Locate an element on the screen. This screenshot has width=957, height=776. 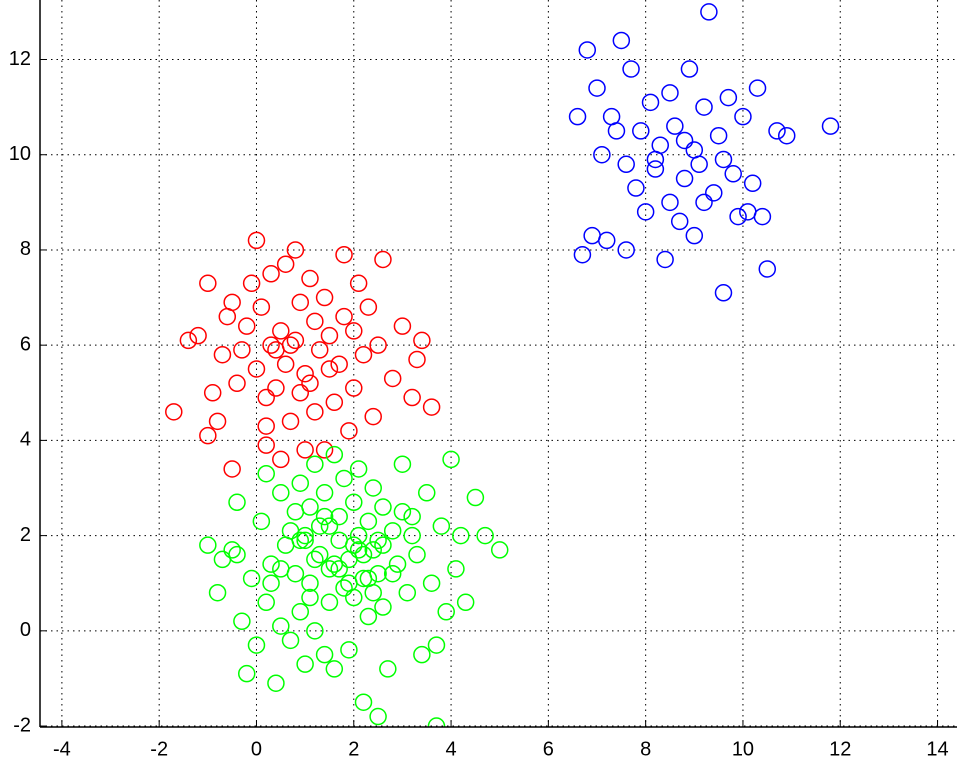
y-tick-label: -2 is located at coordinates (22, 725).